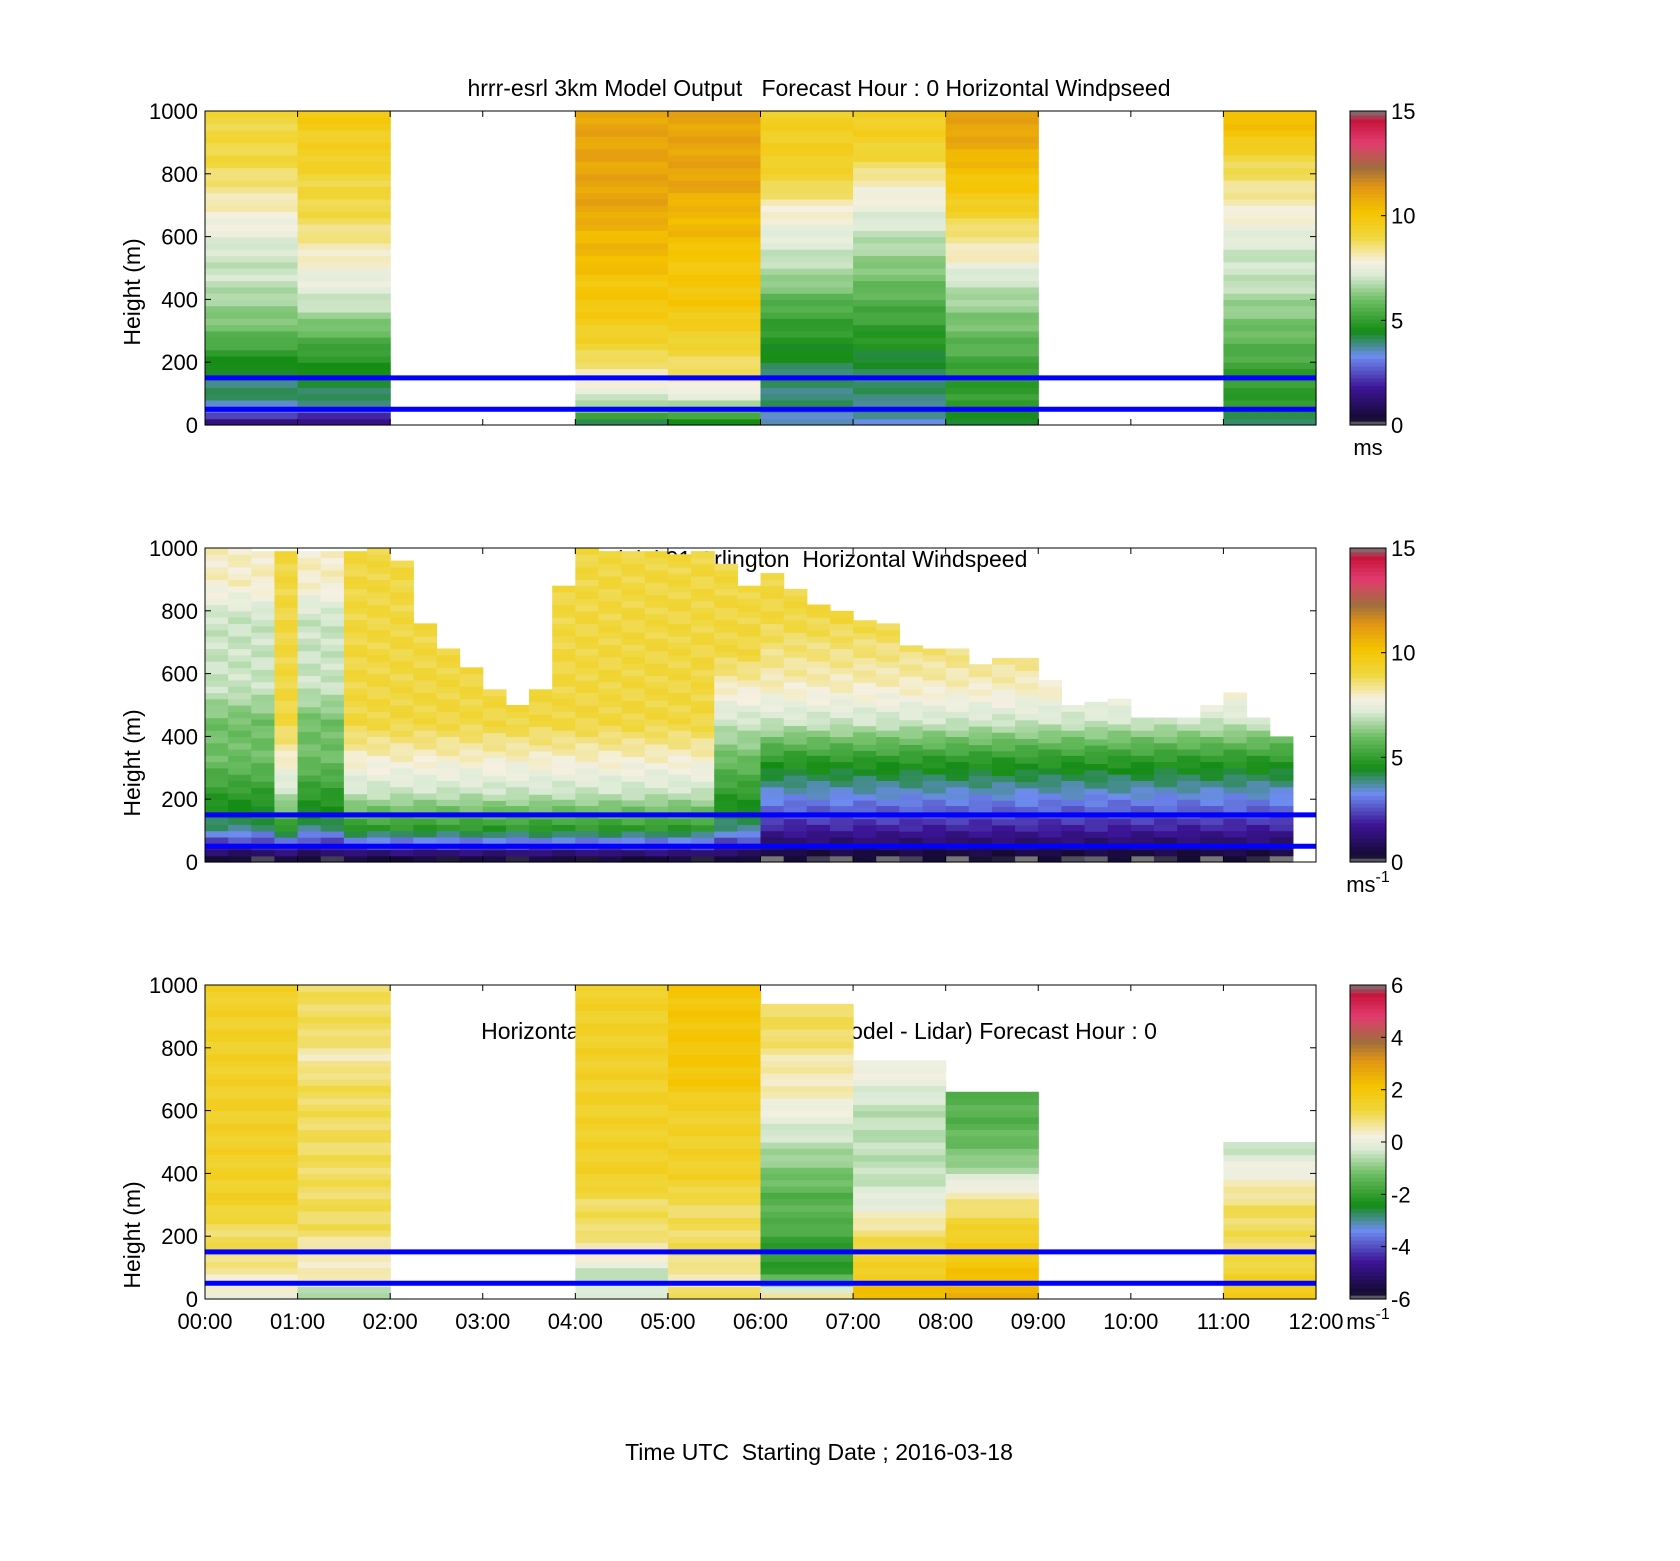  I want to click on x-tick-label: 08:00, so click(945, 1321).